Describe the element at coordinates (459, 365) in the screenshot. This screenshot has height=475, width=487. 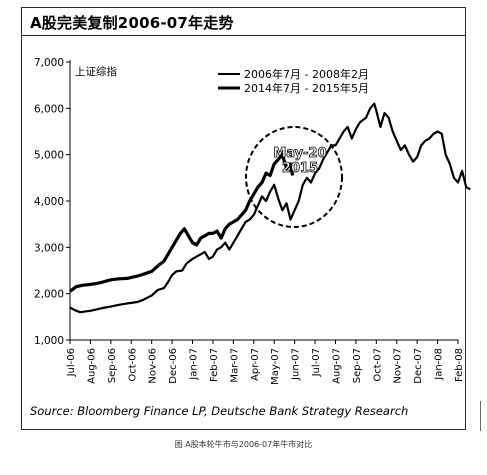
I see `x-tick-label: Feb-08` at that location.